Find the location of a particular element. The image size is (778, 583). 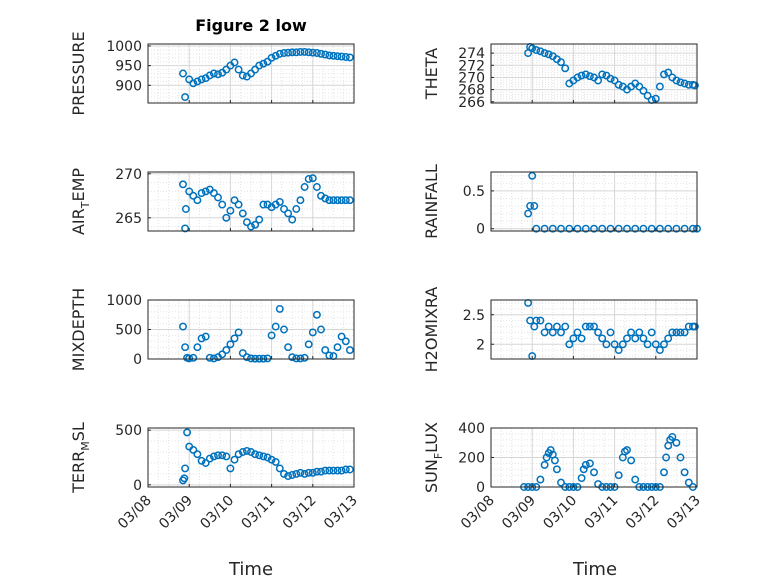

panel-air_temp: 265 270 AIRTEMP is located at coordinates (212, 201).